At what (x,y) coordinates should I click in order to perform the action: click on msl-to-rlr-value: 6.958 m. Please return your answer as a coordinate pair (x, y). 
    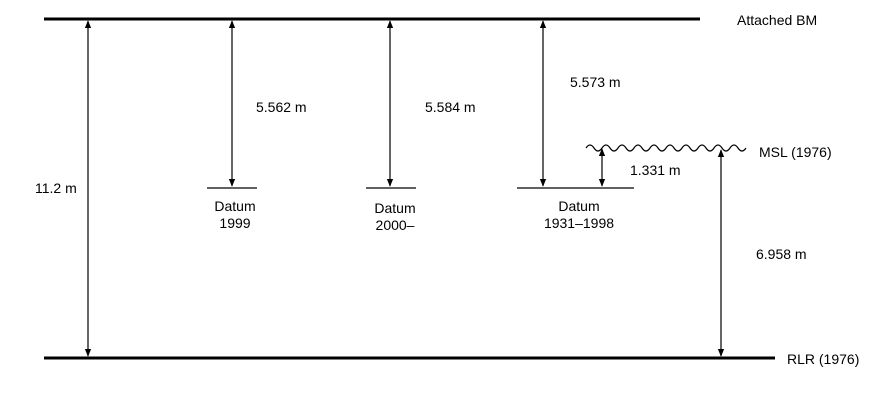
    Looking at the image, I should click on (781, 254).